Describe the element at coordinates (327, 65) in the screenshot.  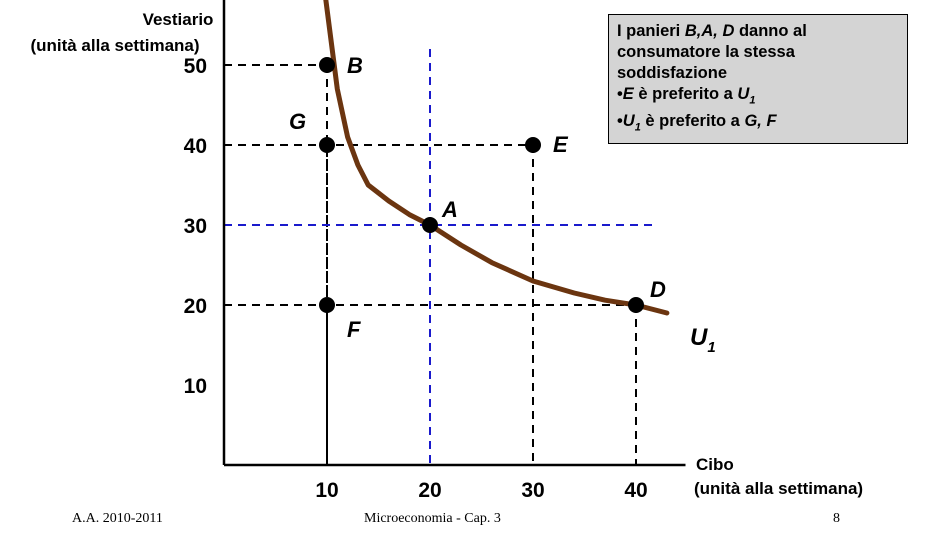
I see `point-B` at that location.